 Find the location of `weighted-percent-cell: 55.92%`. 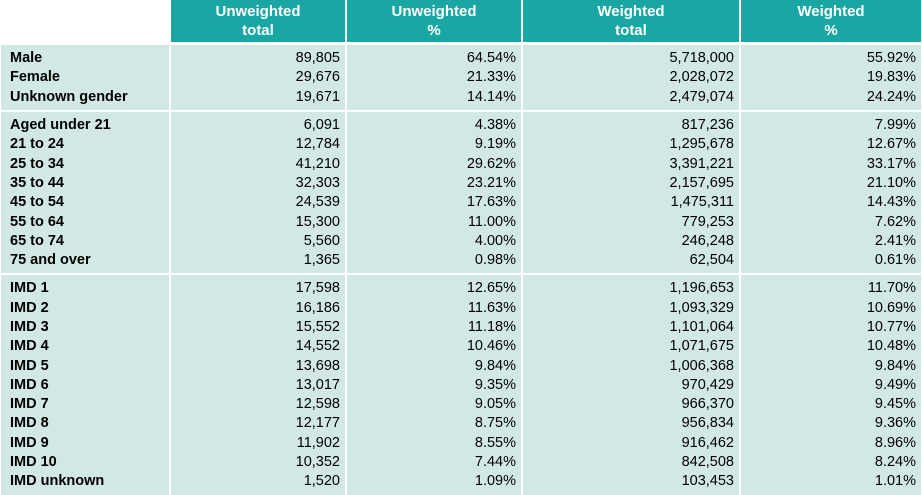

weighted-percent-cell: 55.92% is located at coordinates (830, 55).